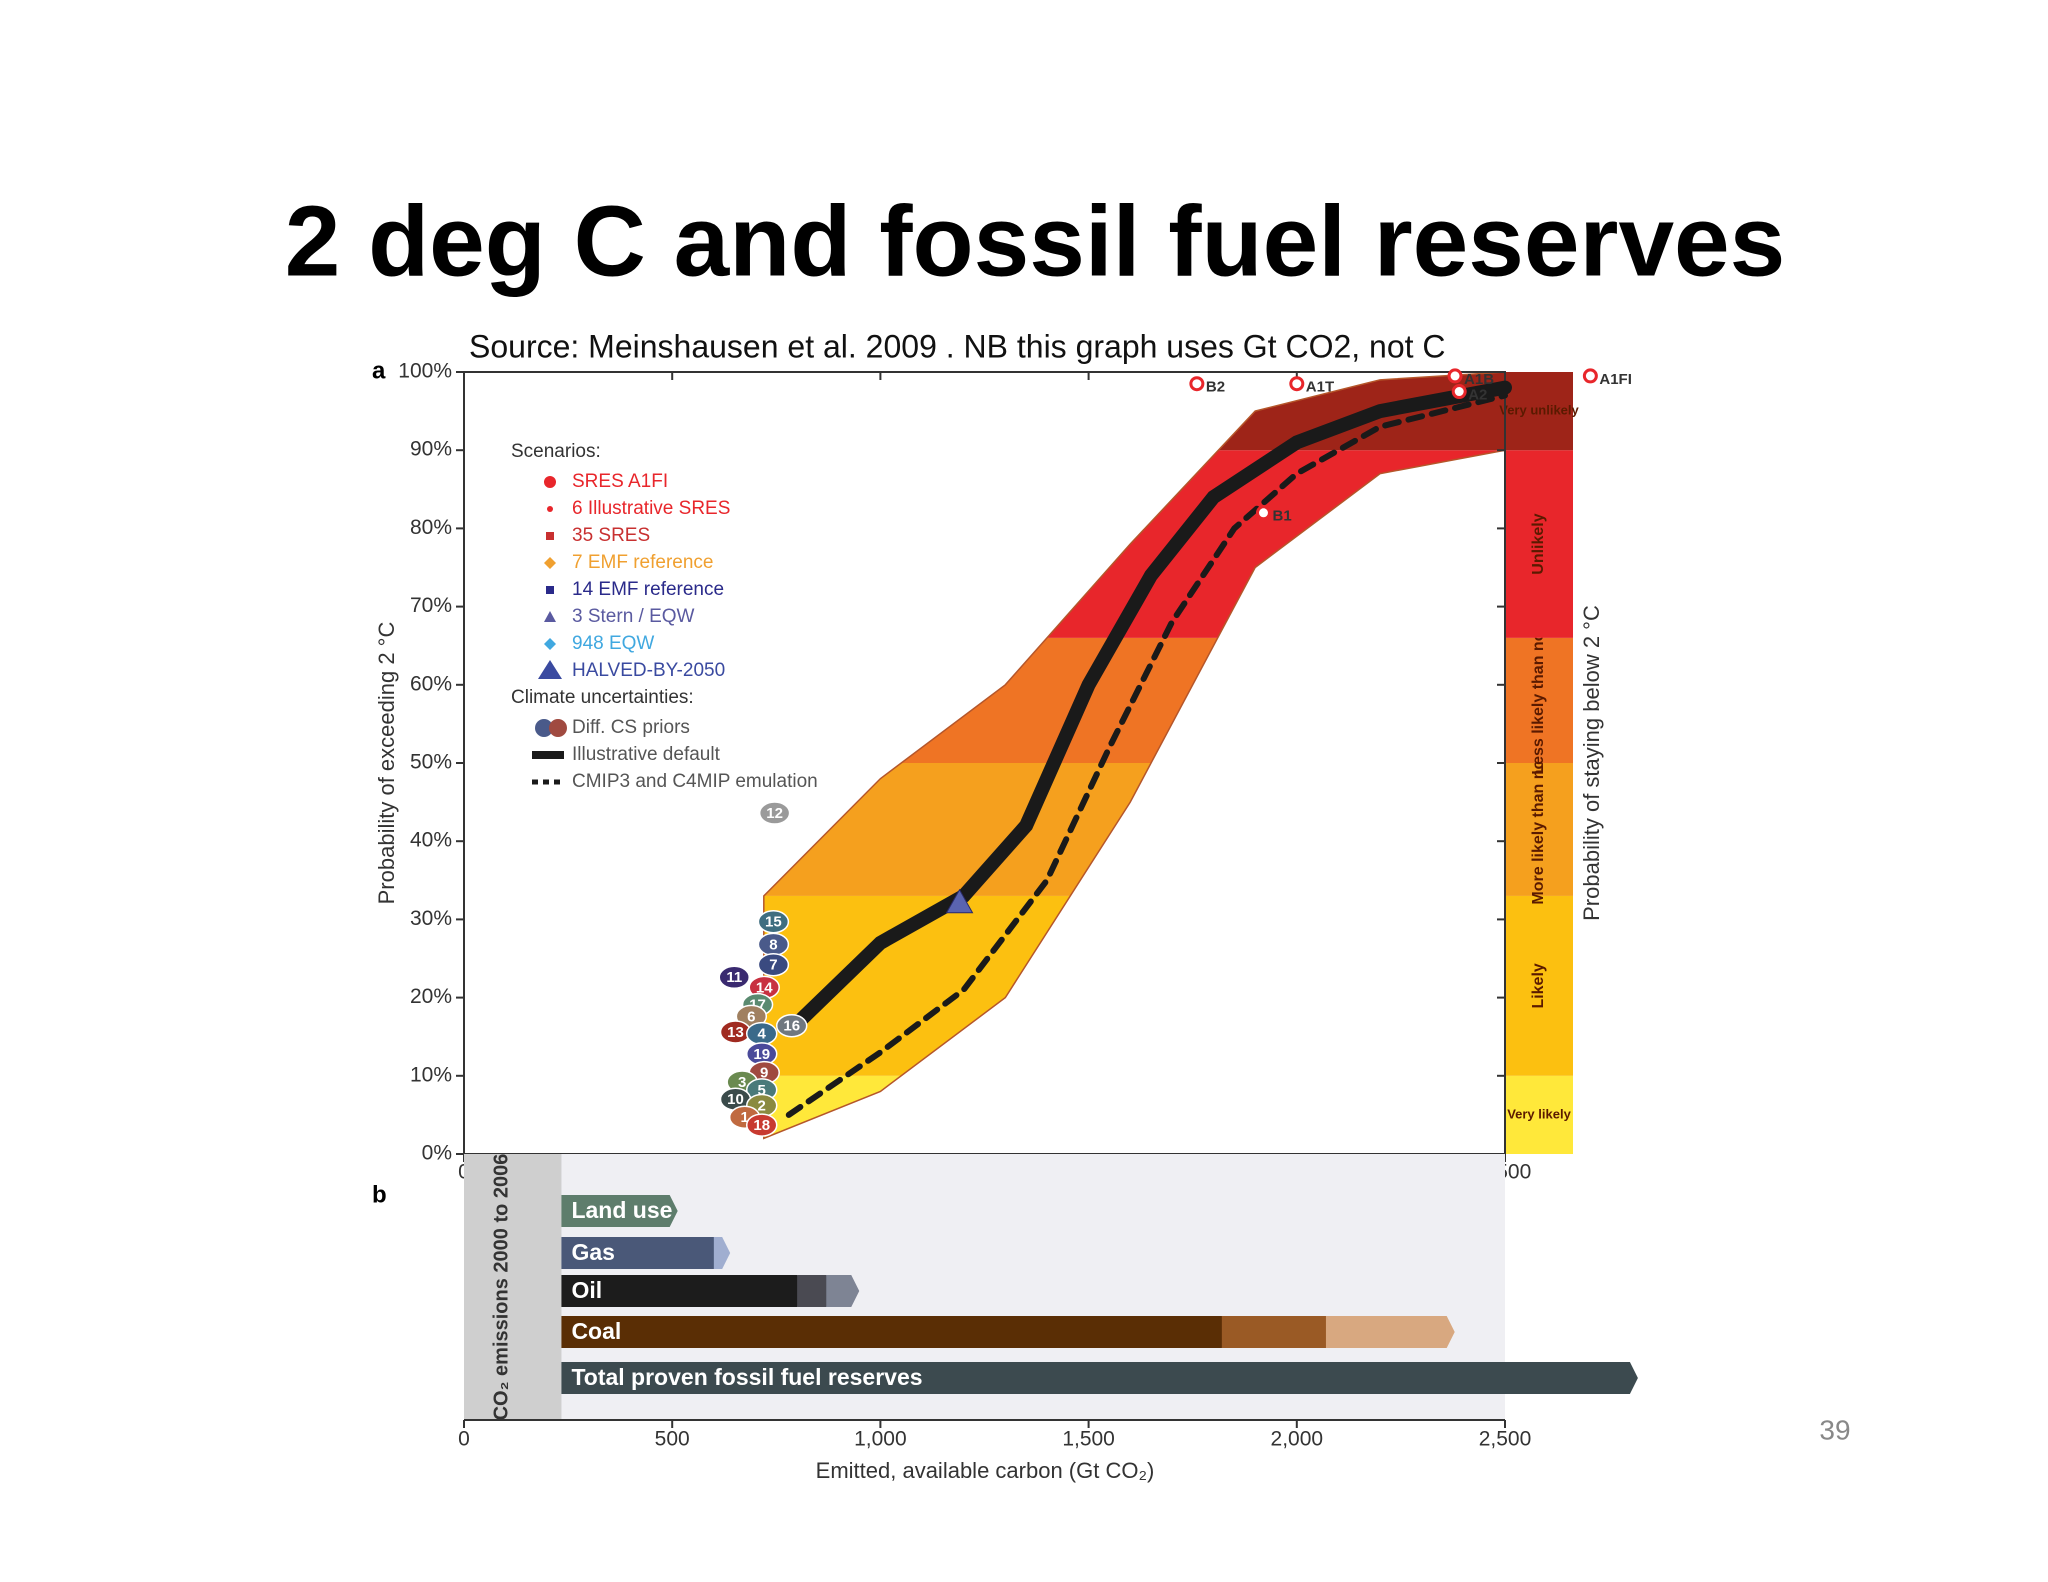 This screenshot has width=2048, height=1582. Describe the element at coordinates (764, 987) in the screenshot. I see `scenario-number: 14` at that location.